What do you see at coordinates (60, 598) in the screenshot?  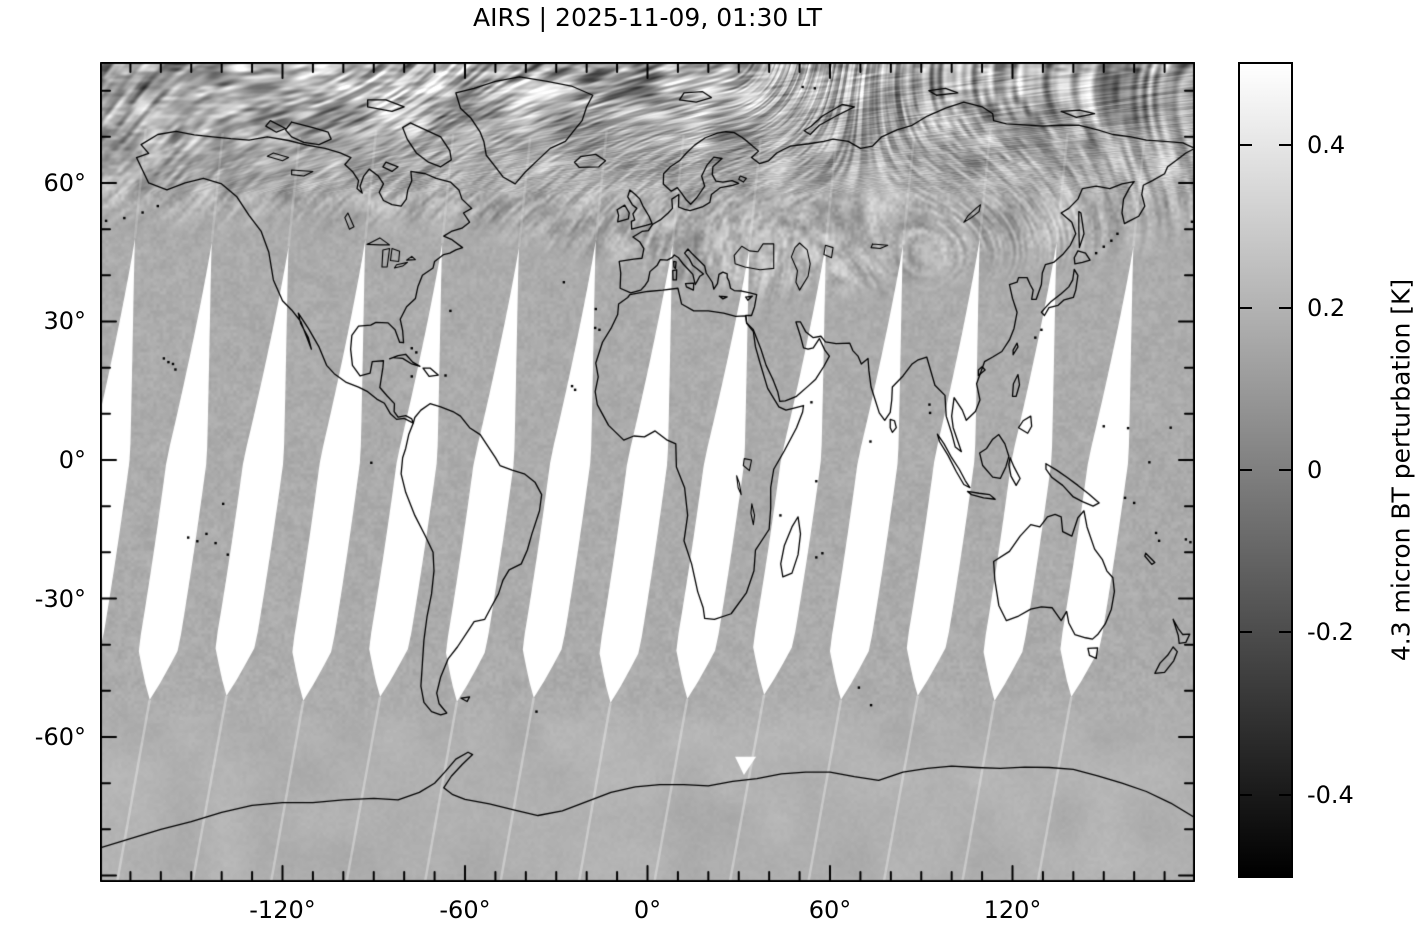 I see `y-axis-tick-label: -30°` at bounding box center [60, 598].